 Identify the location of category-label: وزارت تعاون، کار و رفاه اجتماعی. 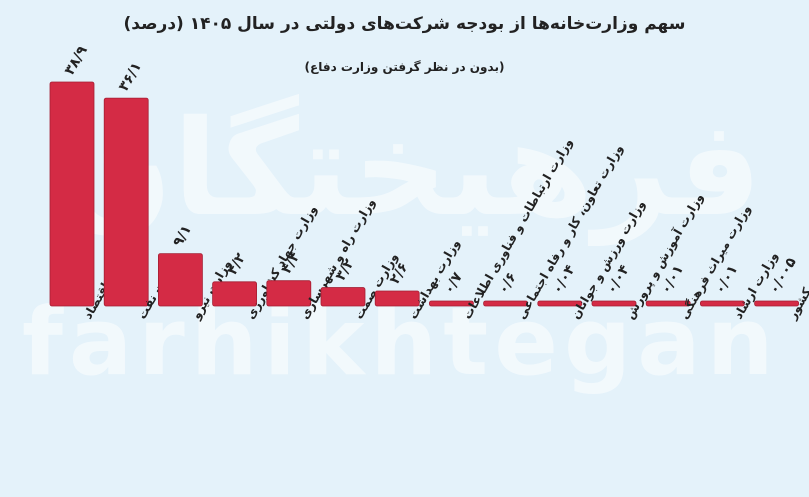
(570, 232).